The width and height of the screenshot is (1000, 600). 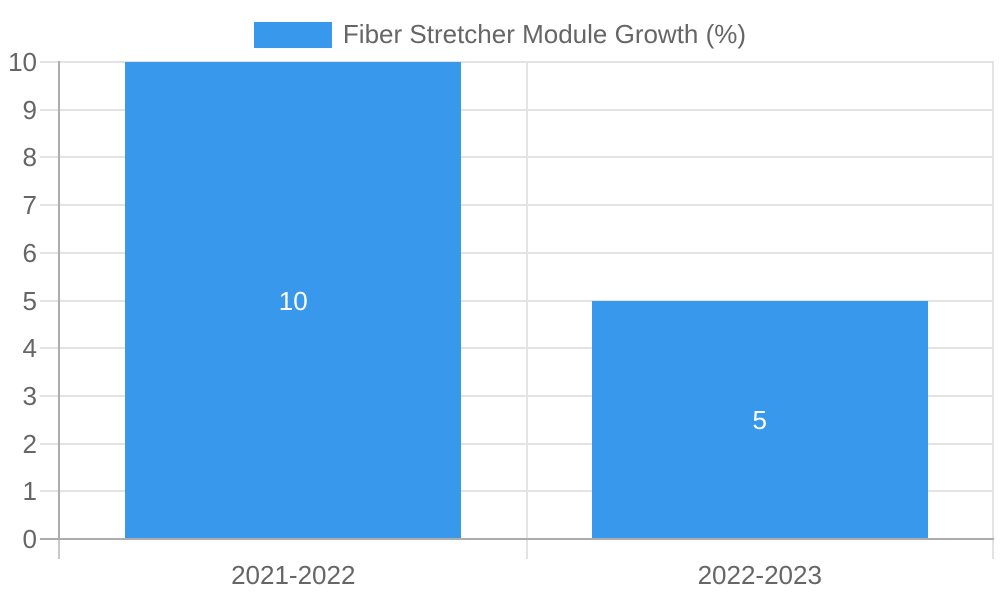 I want to click on chart-legend: Fiber Stretcher Module Growth (%), so click(x=500, y=34).